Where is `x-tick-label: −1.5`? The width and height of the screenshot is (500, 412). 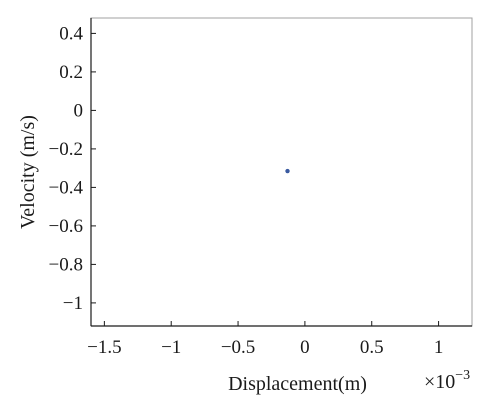 x-tick-label: −1.5 is located at coordinates (104, 347).